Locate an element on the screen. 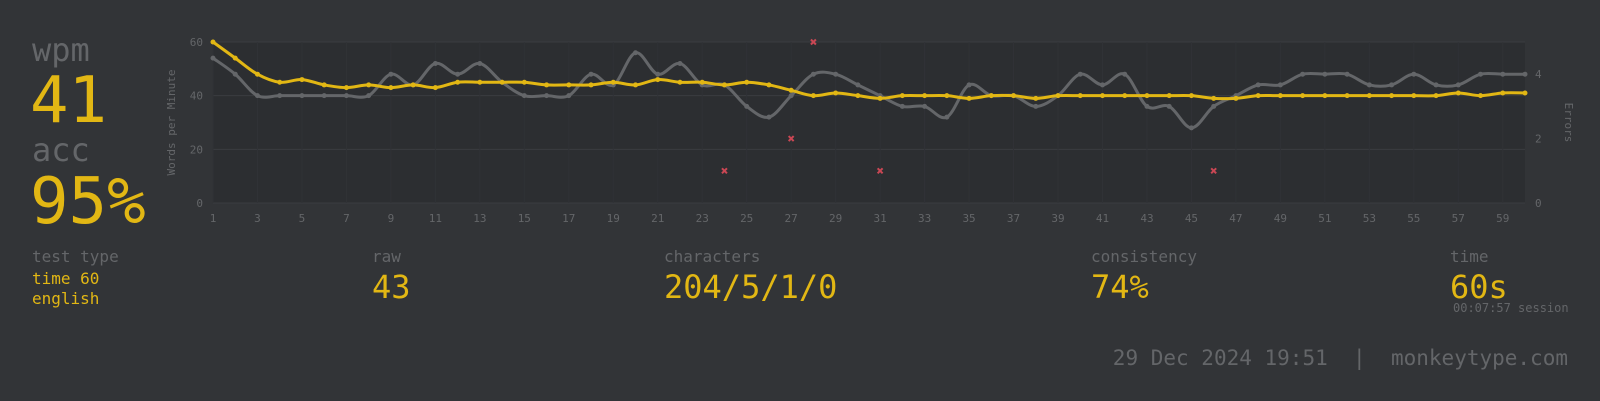 The image size is (1600, 401). accuracy-value: 95% is located at coordinates (88, 202).